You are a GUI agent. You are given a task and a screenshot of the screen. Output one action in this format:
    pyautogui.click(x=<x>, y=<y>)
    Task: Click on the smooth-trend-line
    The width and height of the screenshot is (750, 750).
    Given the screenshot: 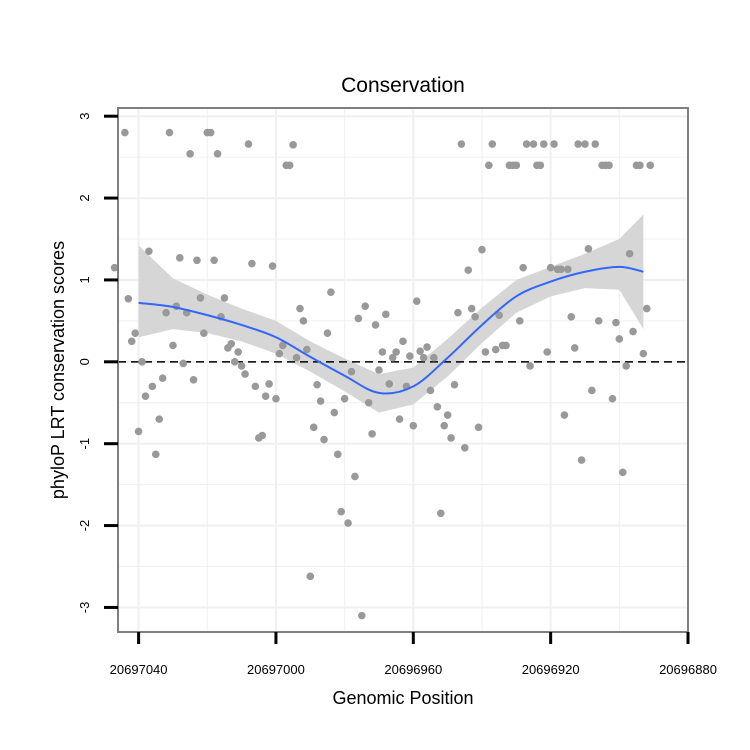 What is the action you would take?
    pyautogui.click(x=391, y=330)
    